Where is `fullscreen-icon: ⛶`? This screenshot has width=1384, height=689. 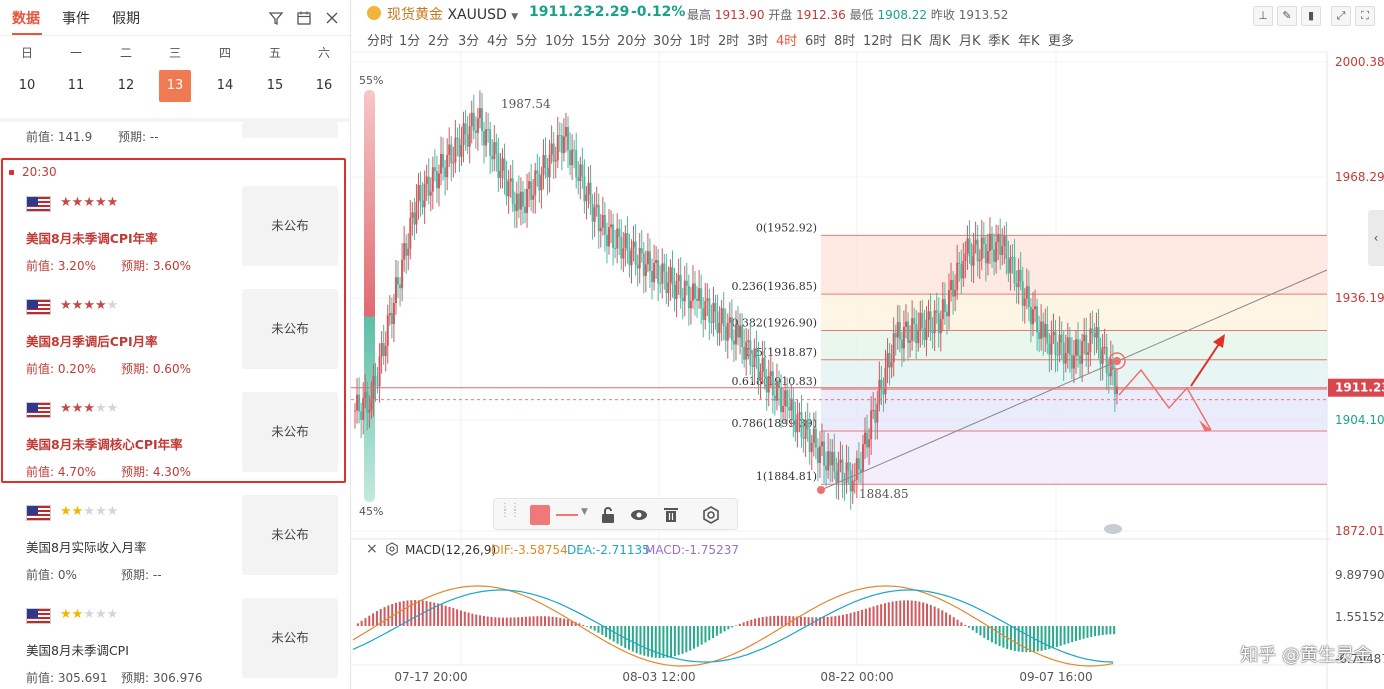 fullscreen-icon: ⛶ is located at coordinates (1365, 16).